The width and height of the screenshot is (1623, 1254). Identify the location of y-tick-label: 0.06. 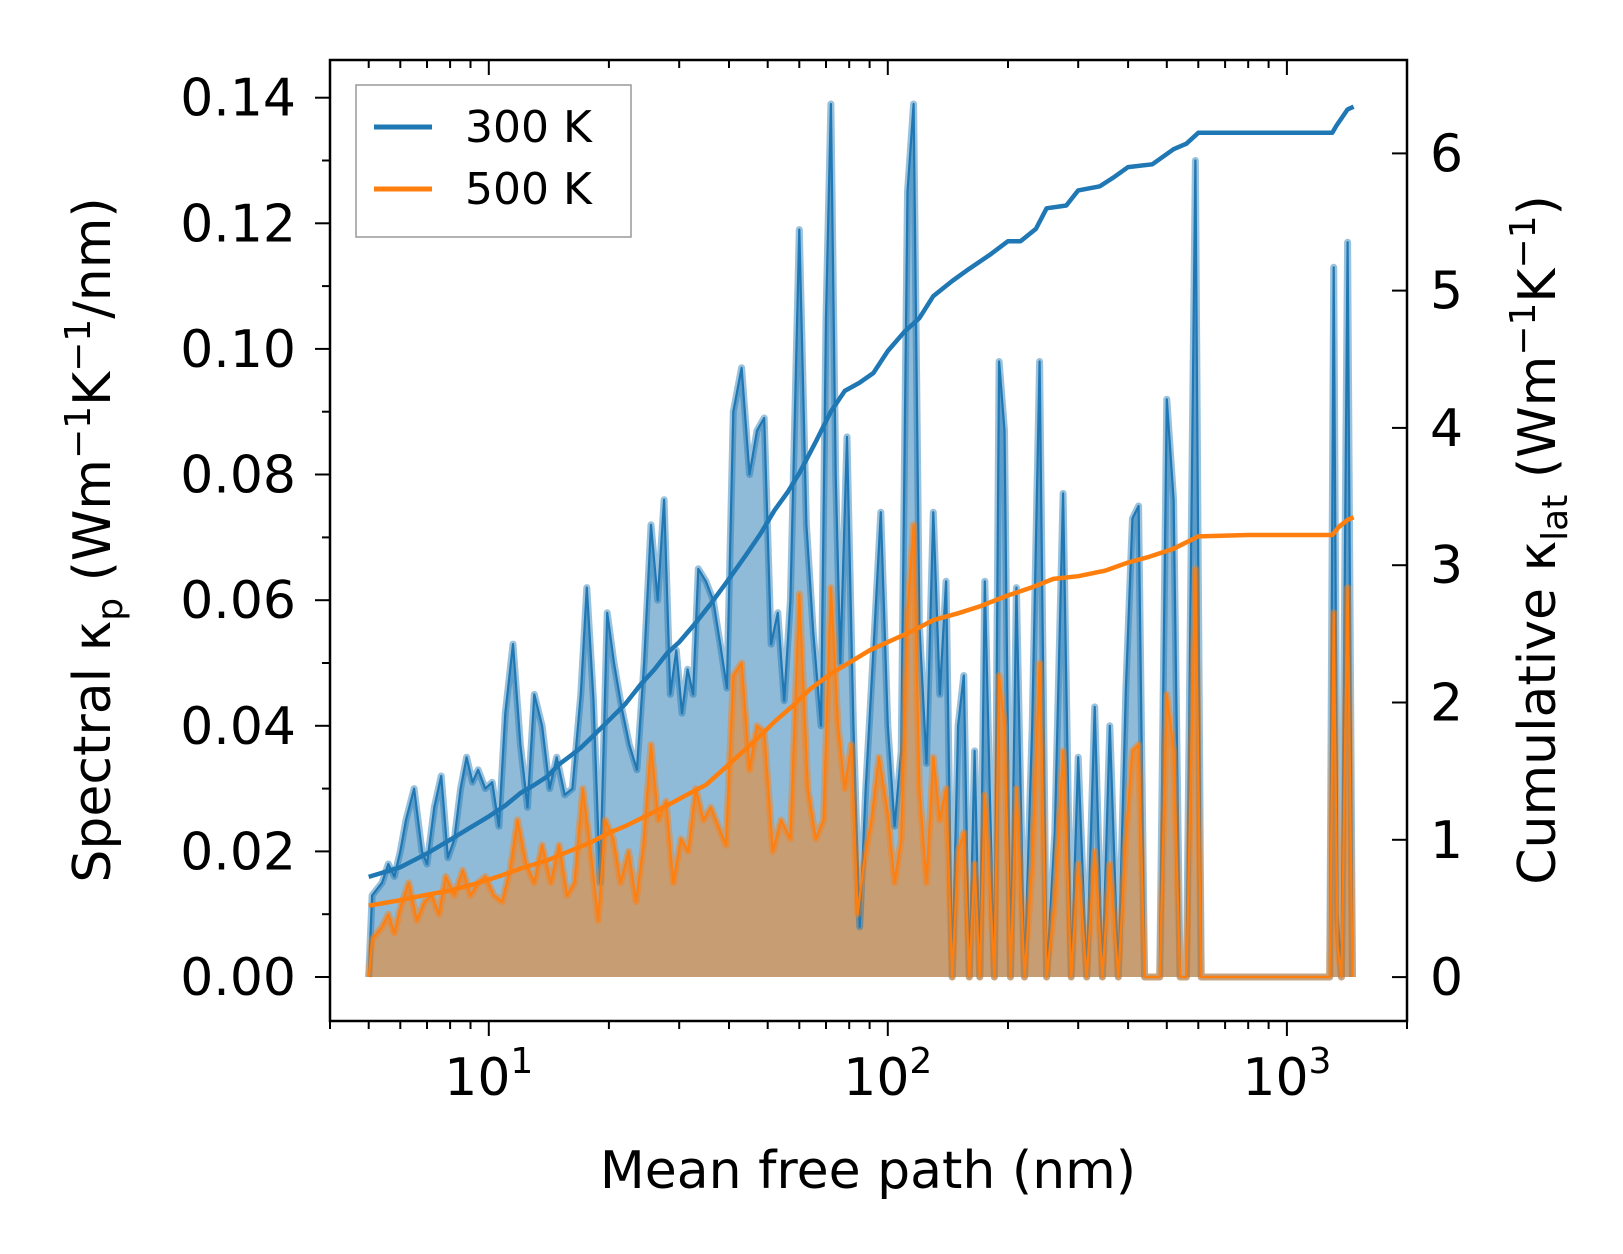
(238, 601).